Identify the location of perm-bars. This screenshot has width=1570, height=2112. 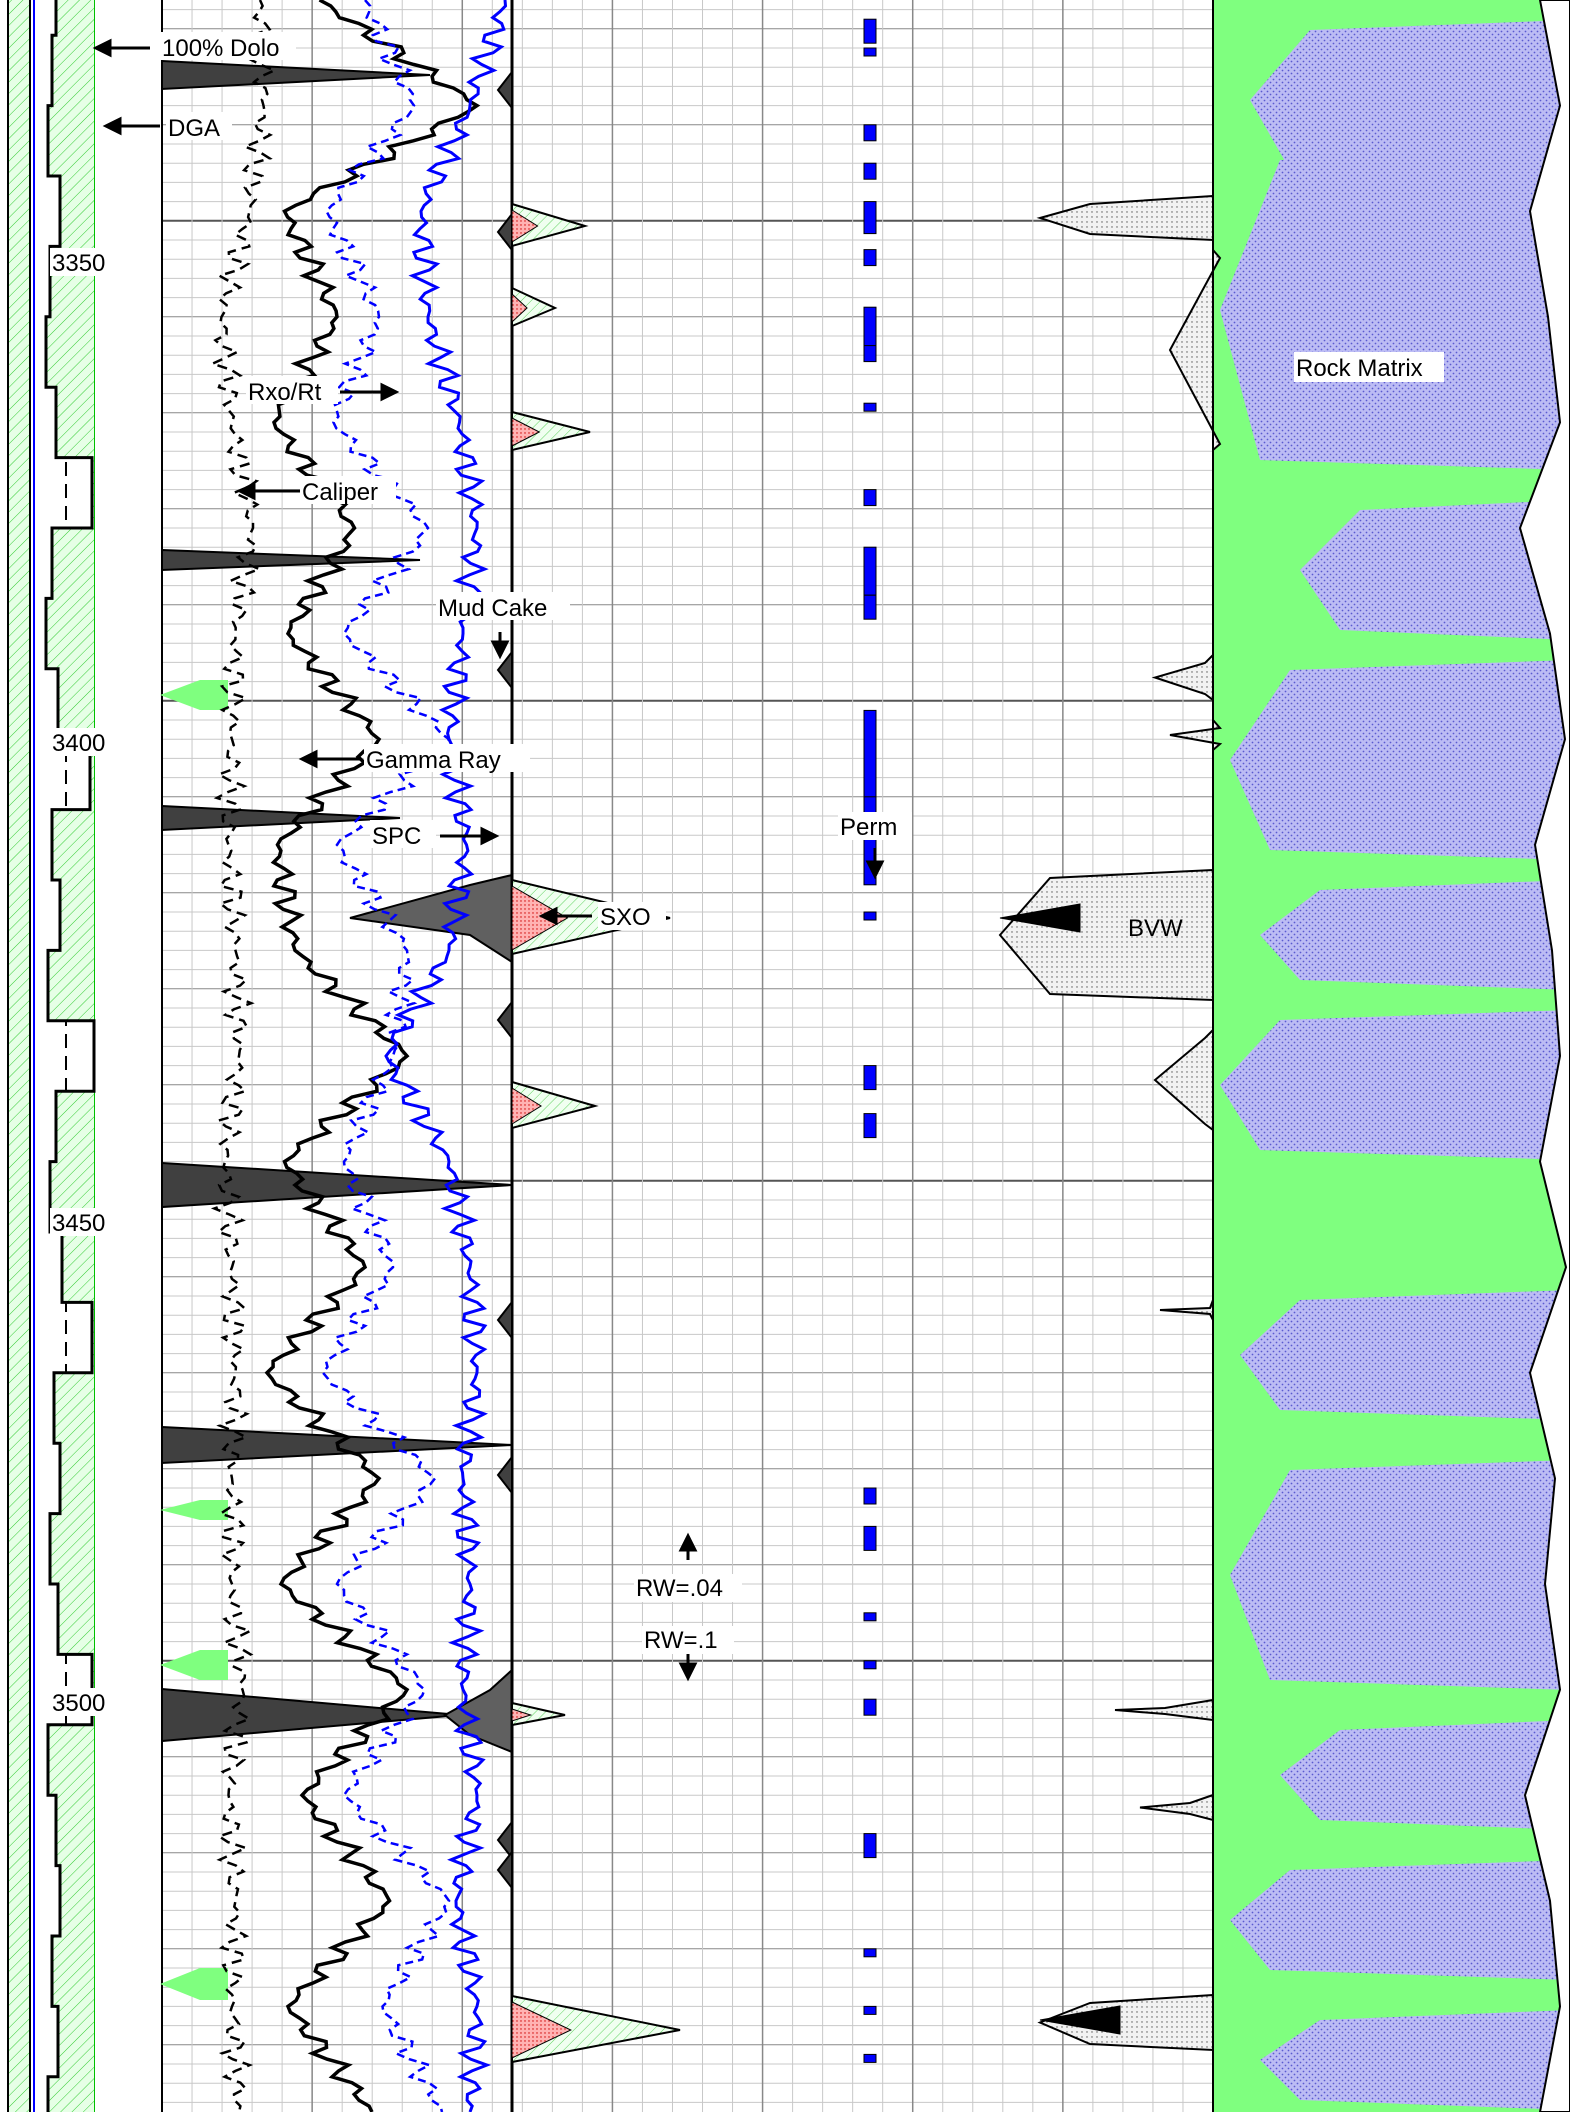
(870, 1040).